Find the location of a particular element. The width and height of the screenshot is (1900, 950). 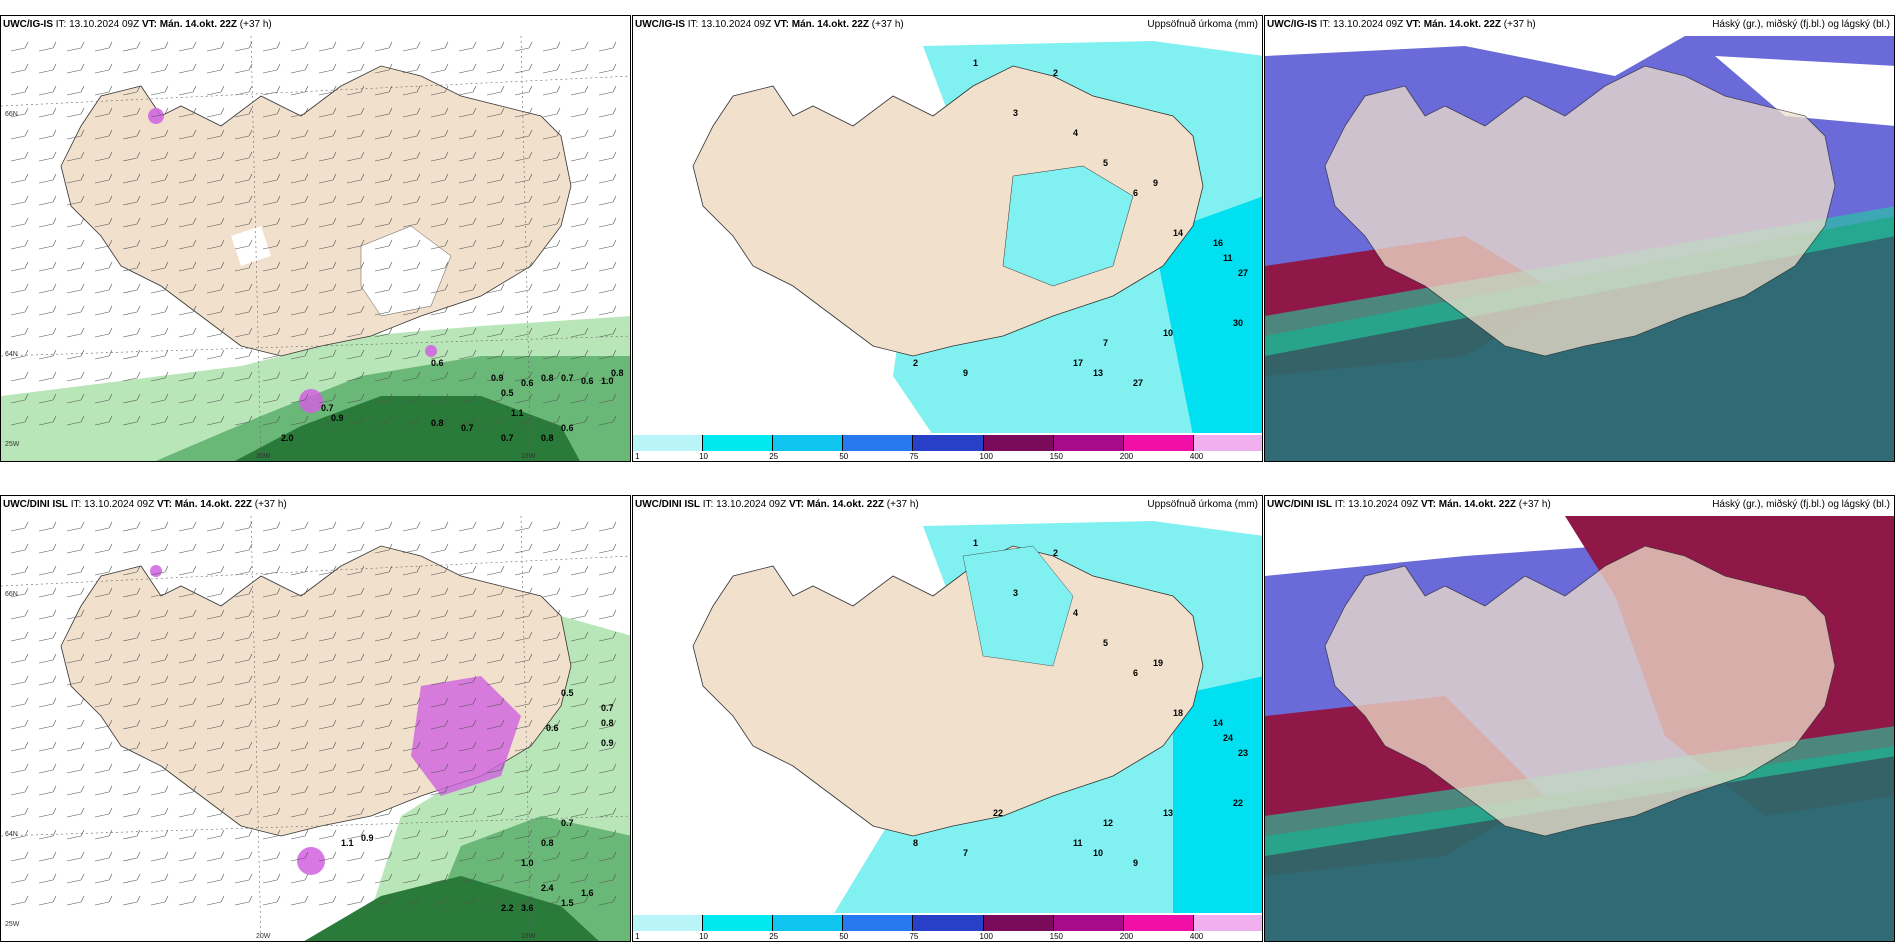

value-label: 5 is located at coordinates (1105, 163).